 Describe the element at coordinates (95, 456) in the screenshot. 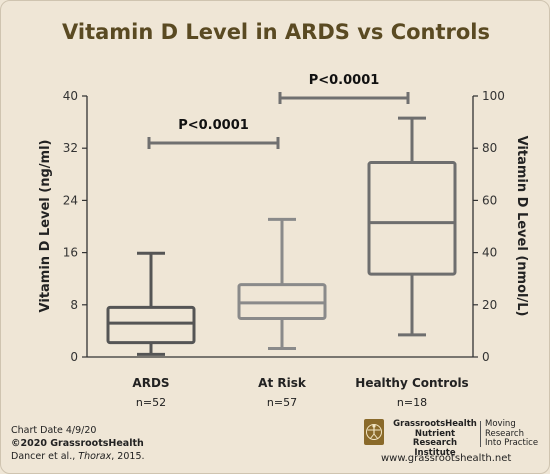

I see `citation-journal: Thorax` at that location.